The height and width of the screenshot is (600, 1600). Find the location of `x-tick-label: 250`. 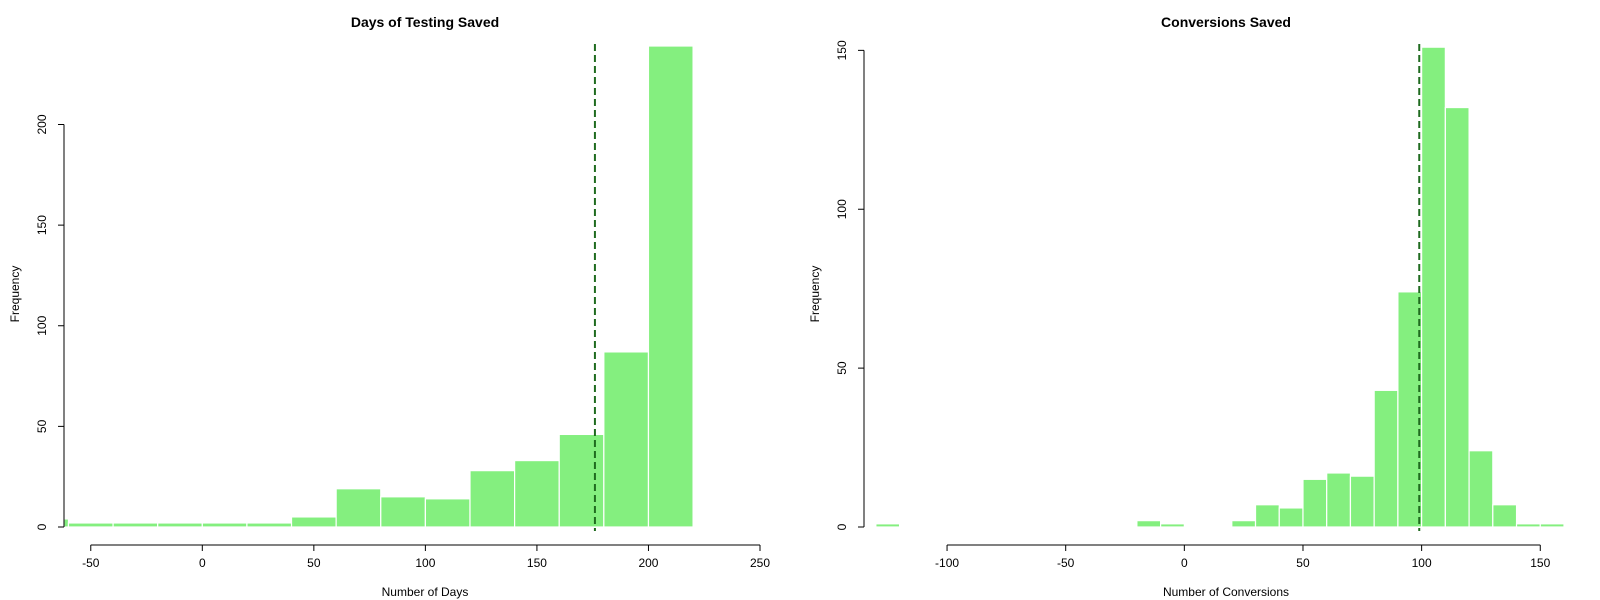

x-tick-label: 250 is located at coordinates (760, 563).